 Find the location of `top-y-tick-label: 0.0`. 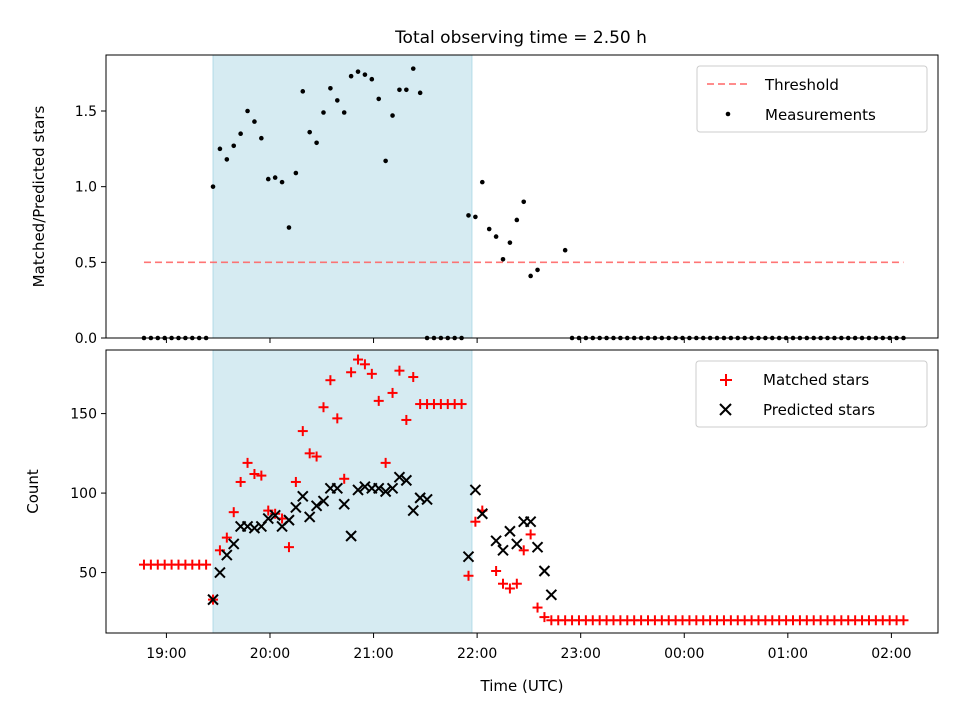

top-y-tick-label: 0.0 is located at coordinates (86, 339).